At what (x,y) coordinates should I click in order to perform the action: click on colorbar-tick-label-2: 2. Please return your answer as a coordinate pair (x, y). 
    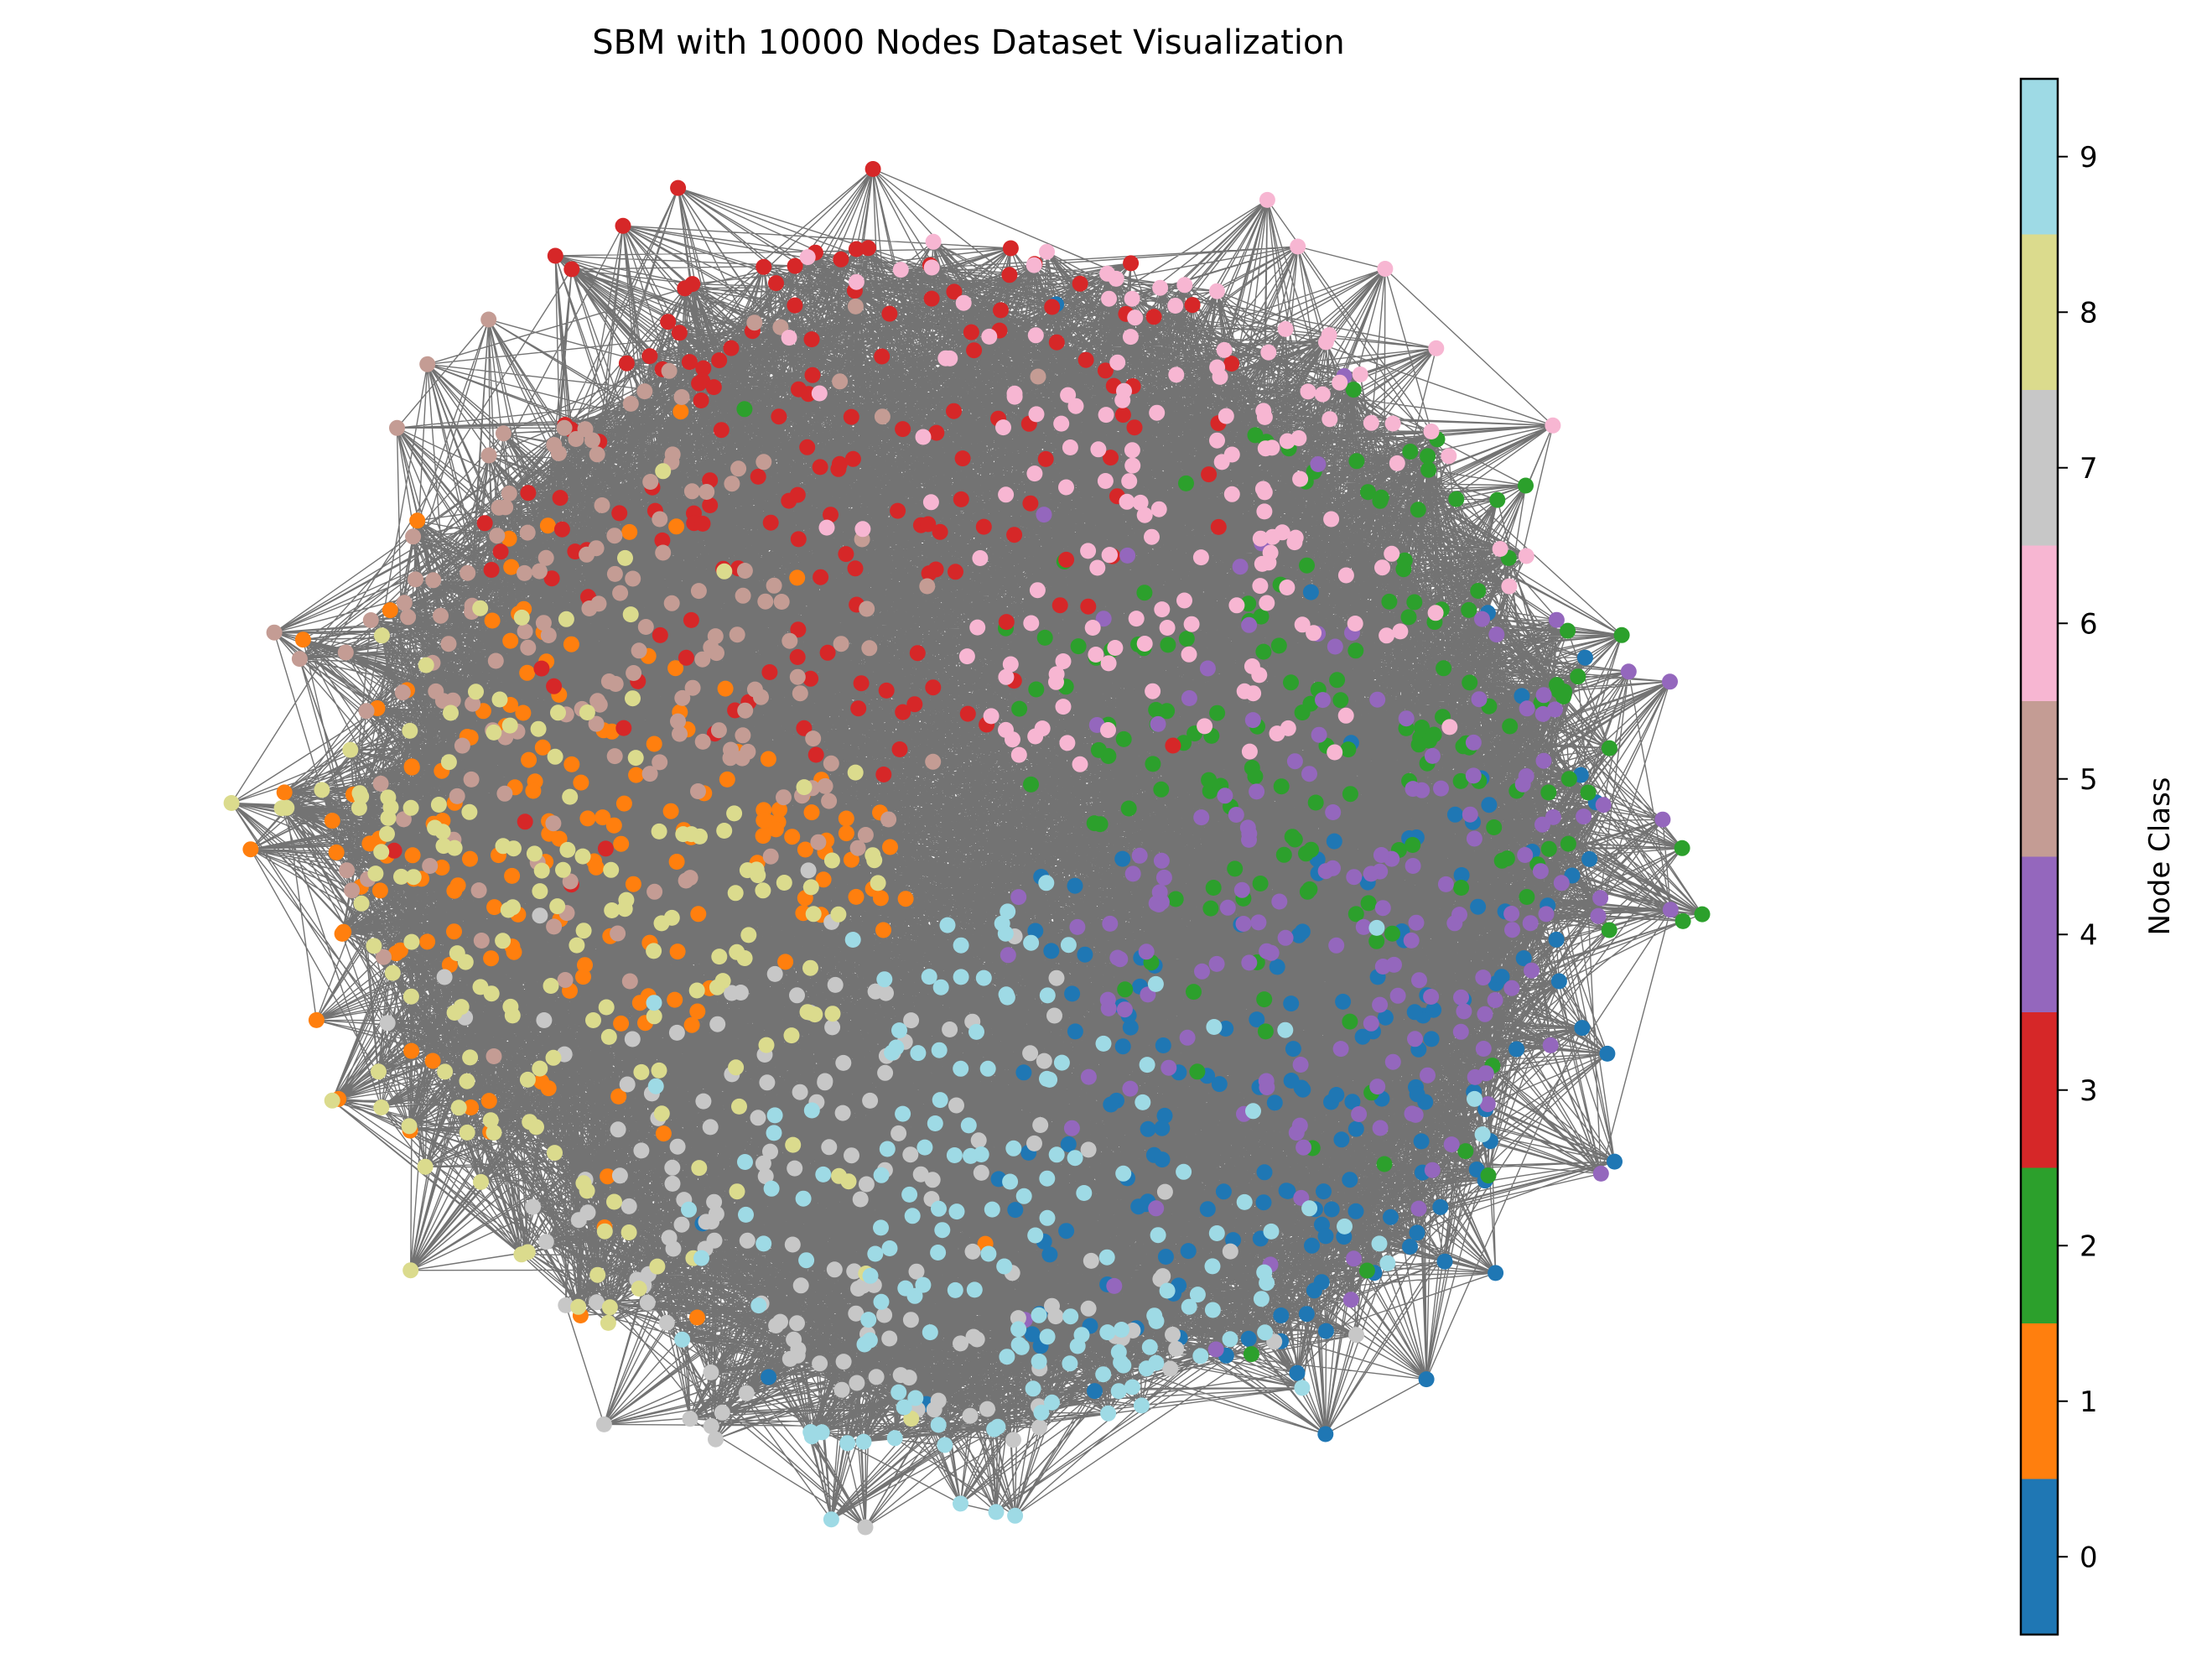
    Looking at the image, I should click on (2089, 1246).